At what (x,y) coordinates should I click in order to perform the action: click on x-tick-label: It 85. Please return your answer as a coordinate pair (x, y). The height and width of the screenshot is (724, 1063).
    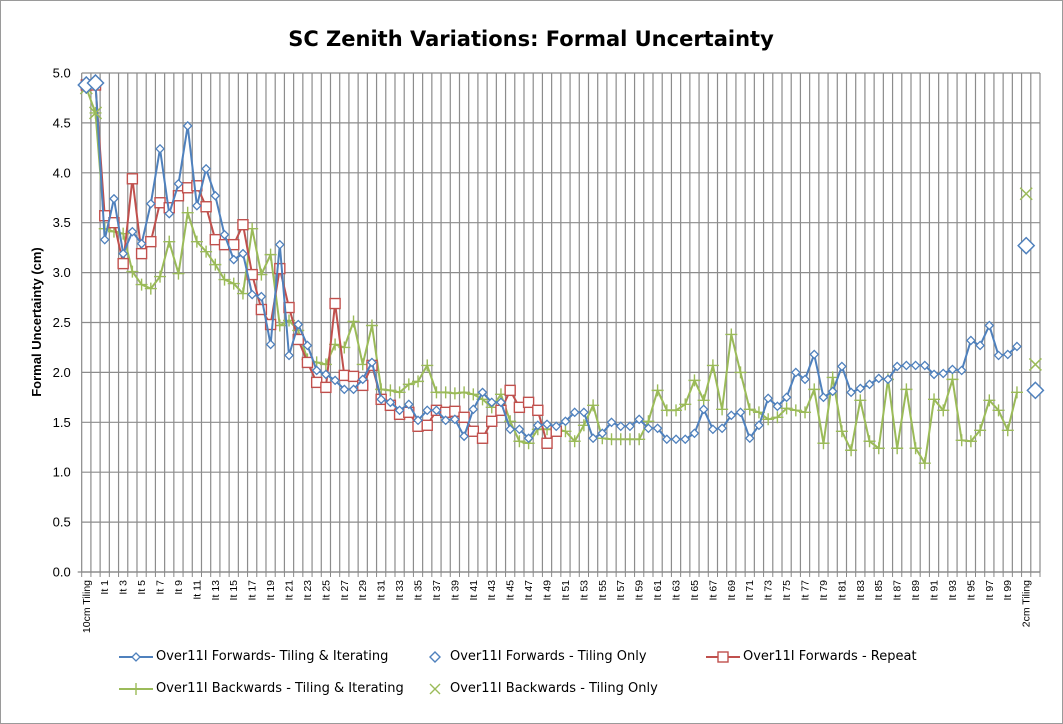
    Looking at the image, I should click on (879, 590).